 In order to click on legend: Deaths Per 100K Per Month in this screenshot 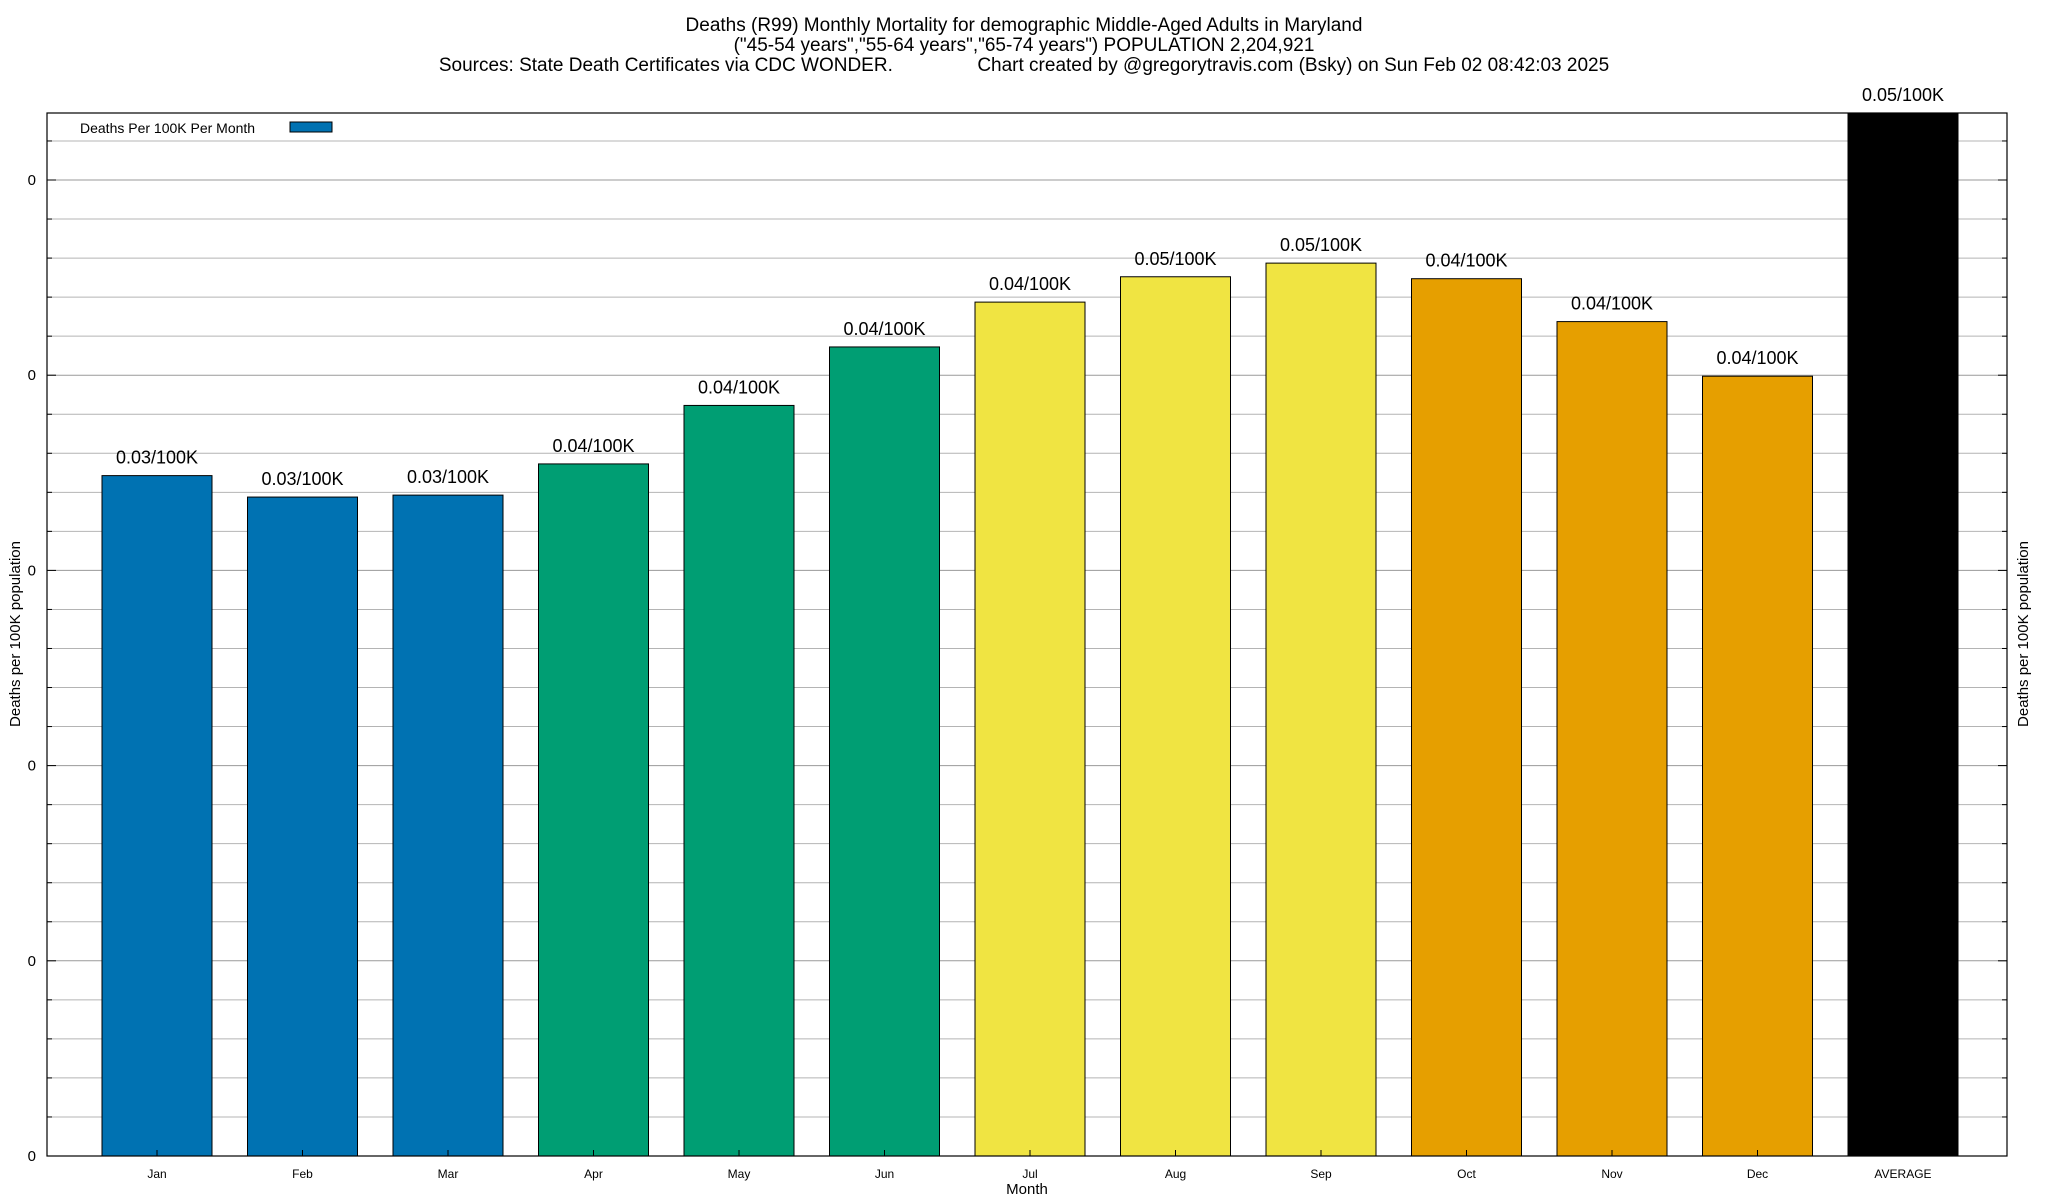, I will do `click(206, 128)`.